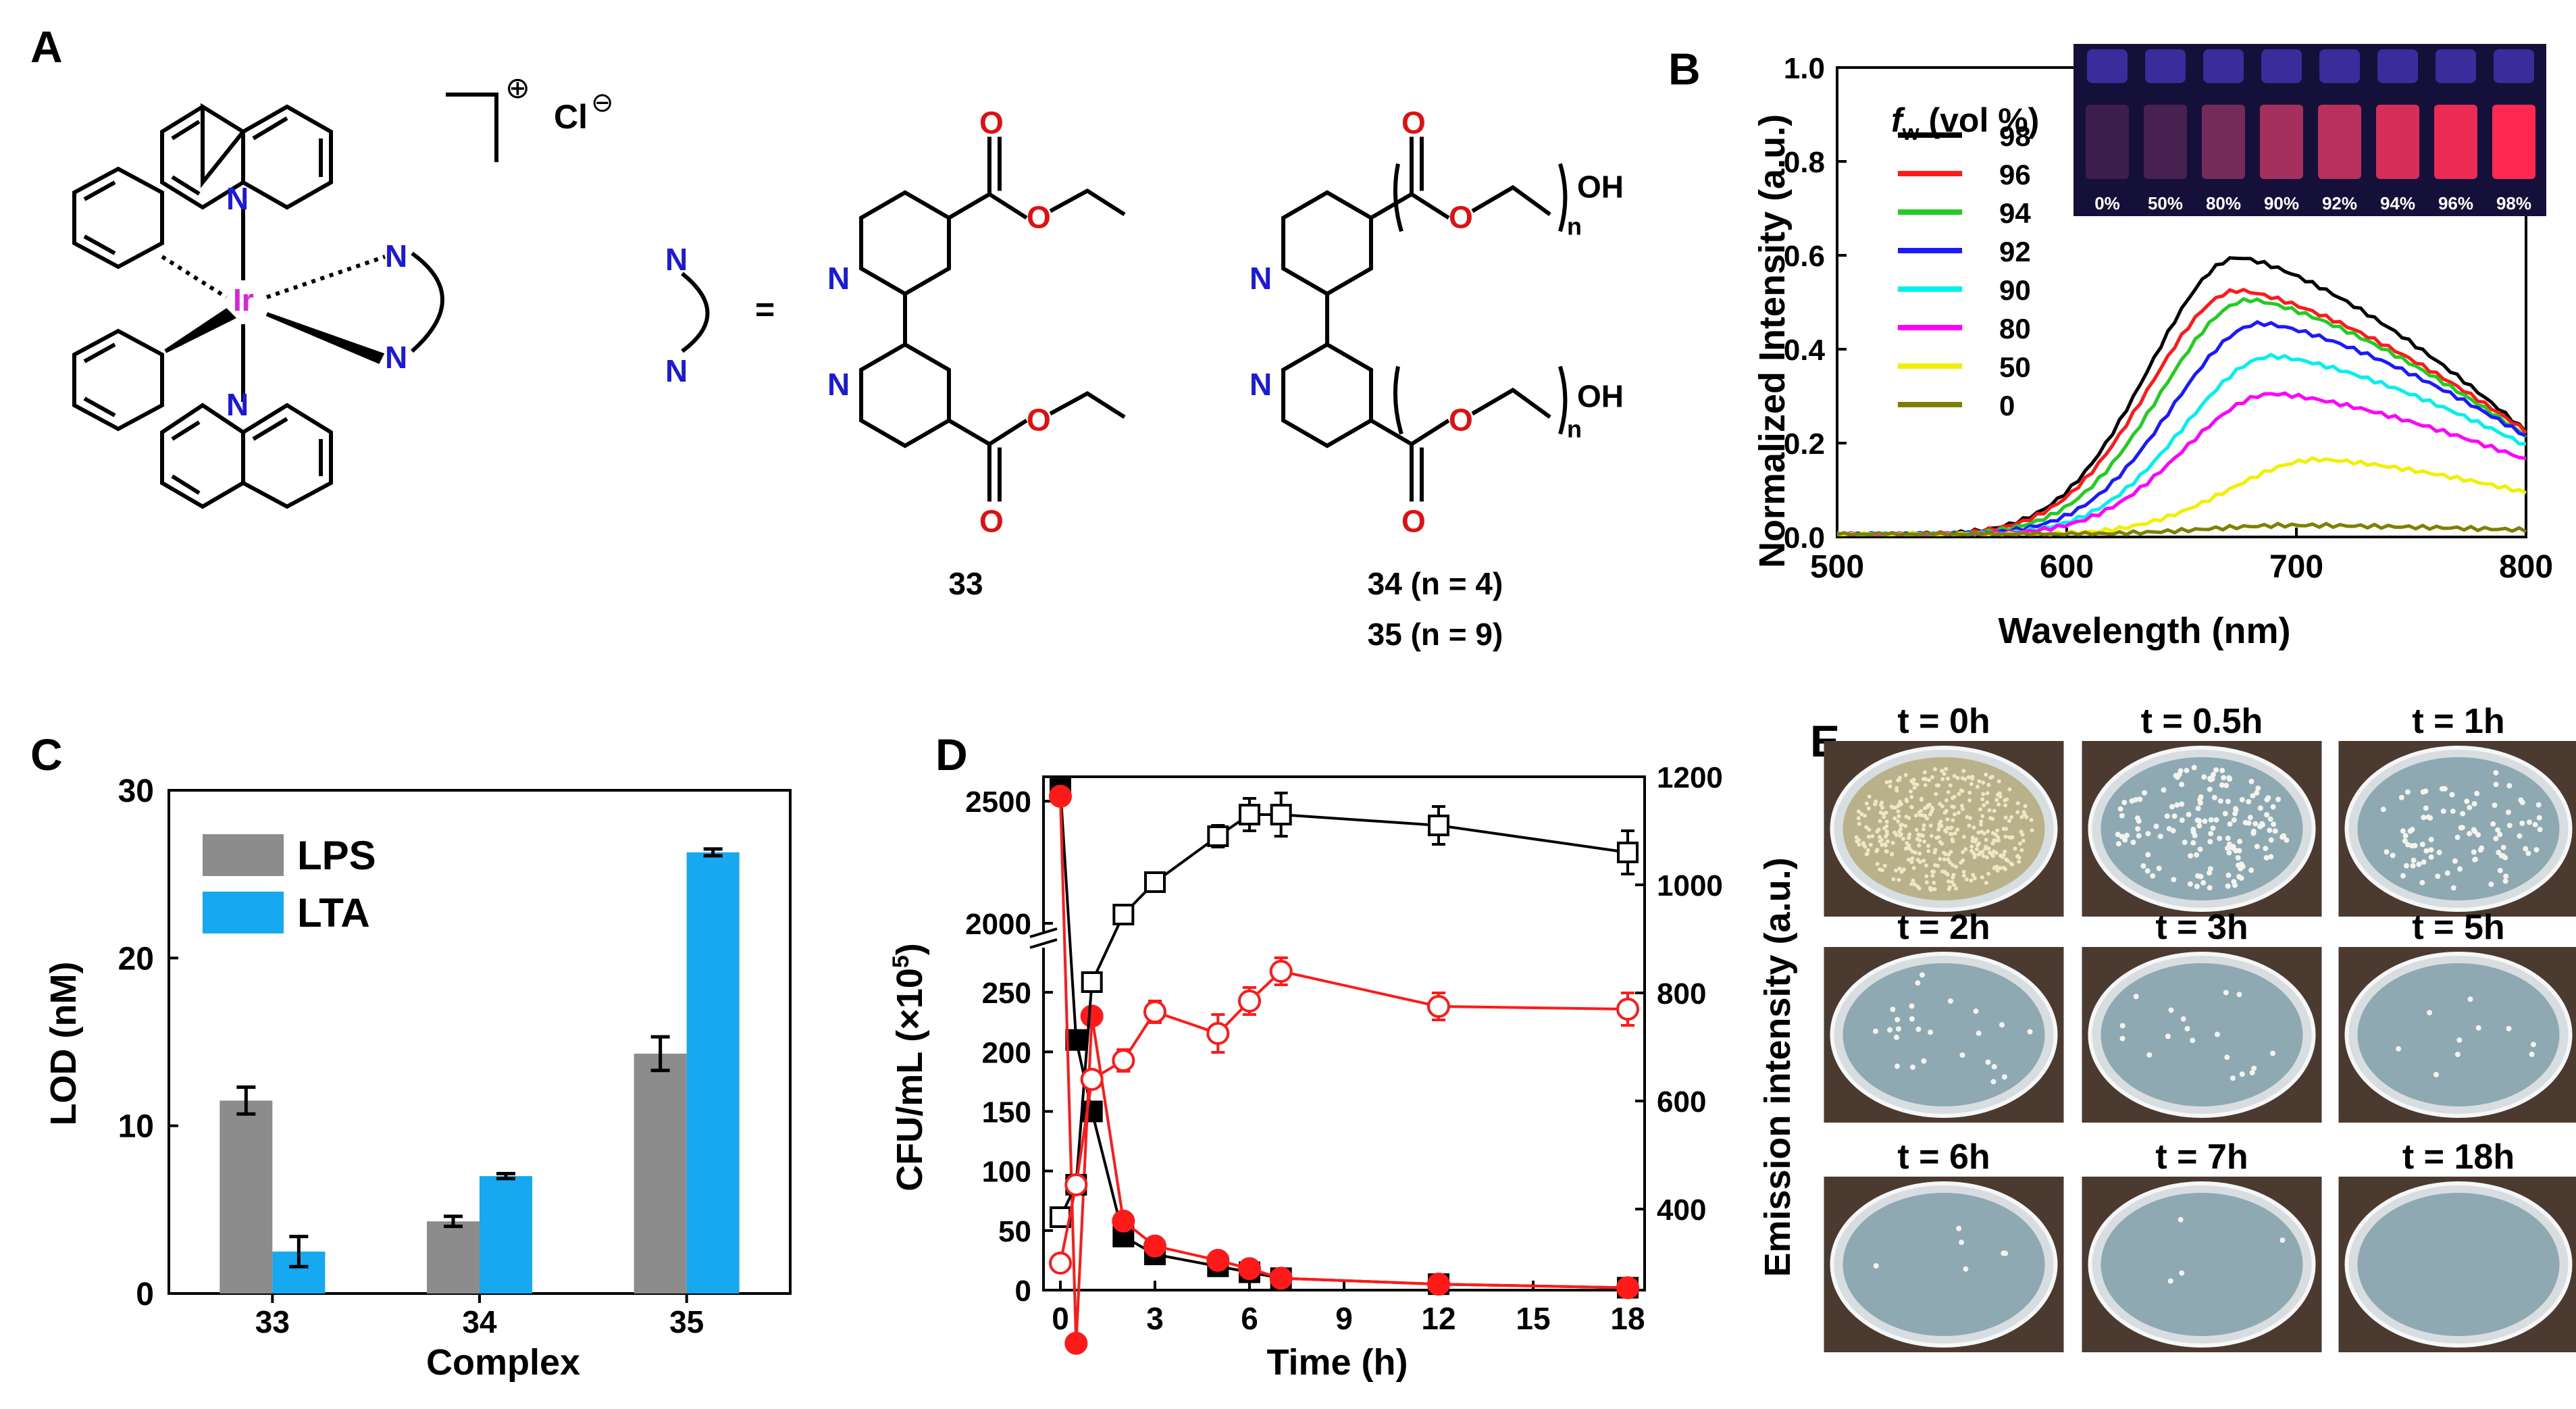  I want to click on panel-b-xtick-label: 800, so click(2526, 567).